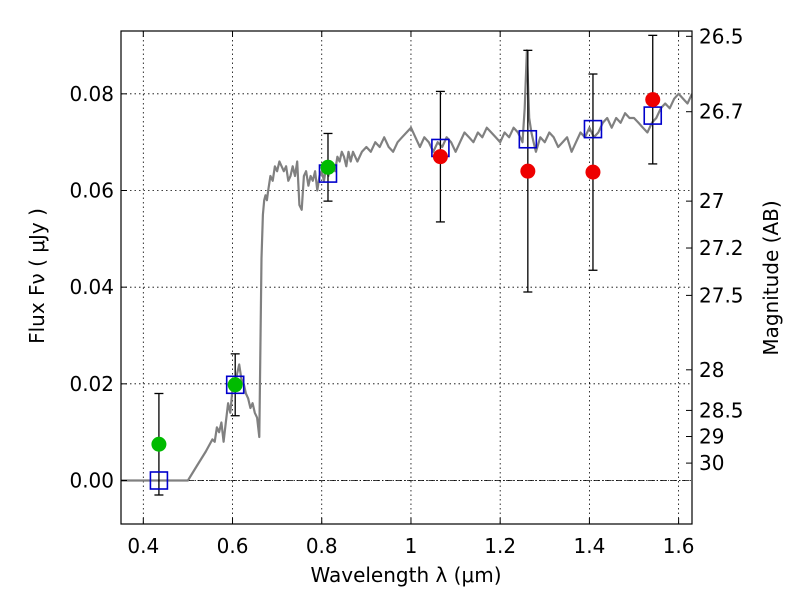  I want to click on x-tick-label: 1.6, so click(679, 546).